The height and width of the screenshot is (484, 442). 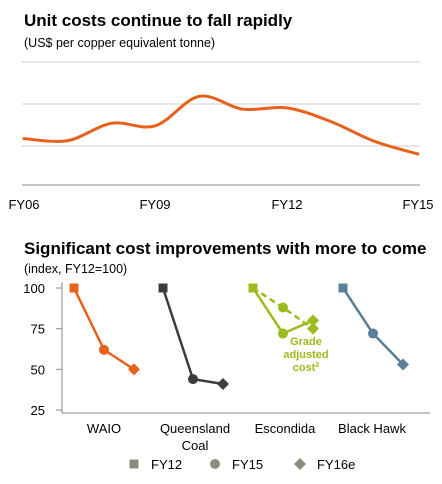 What do you see at coordinates (104, 428) in the screenshot?
I see `category-label: WAIO` at bounding box center [104, 428].